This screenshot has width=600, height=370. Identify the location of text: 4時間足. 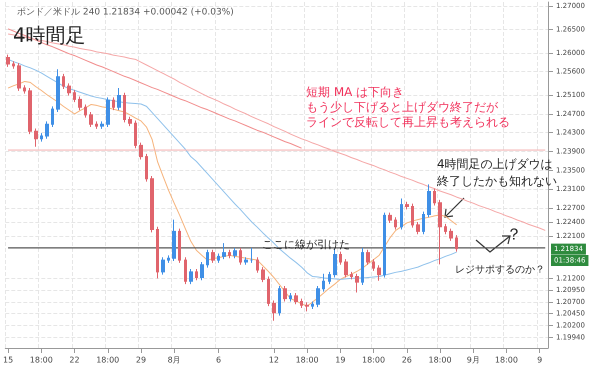
(49, 35).